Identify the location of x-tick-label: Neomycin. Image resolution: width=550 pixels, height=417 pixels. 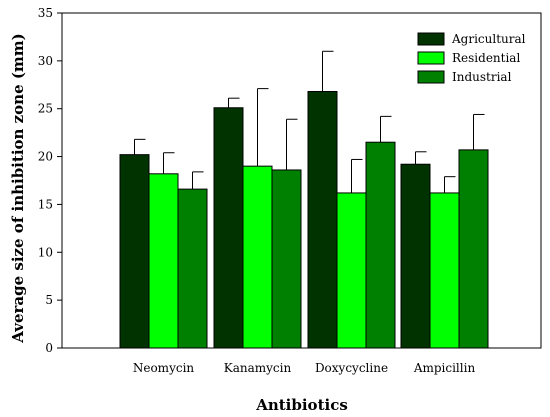
(164, 368).